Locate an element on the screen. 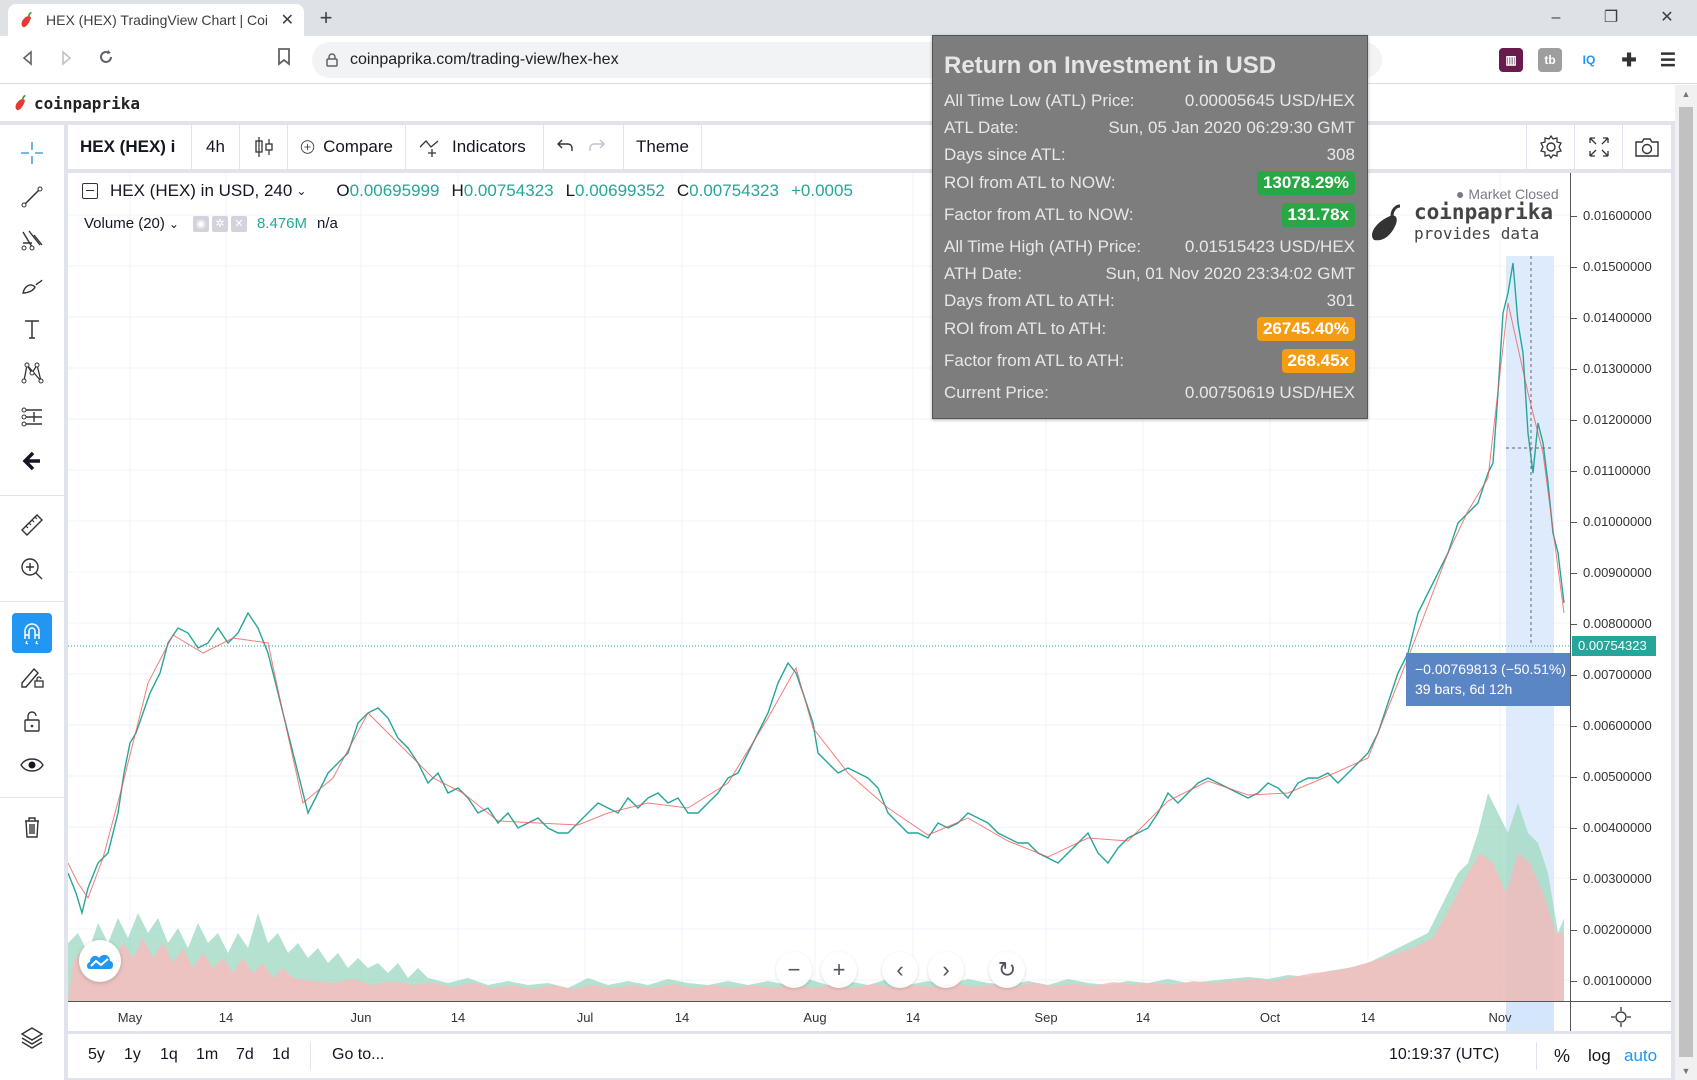  volume-dropdown-icon: ⌄ is located at coordinates (173, 223).